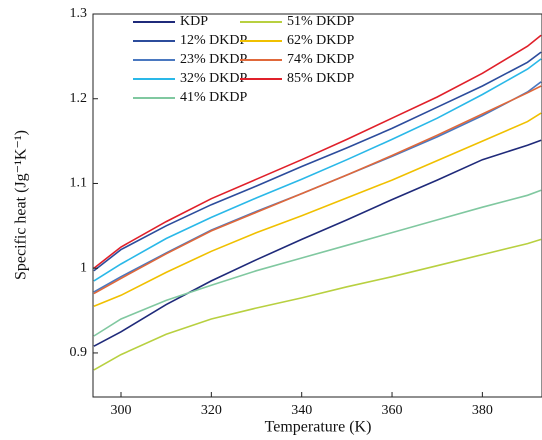 The image size is (542, 440). What do you see at coordinates (392, 410) in the screenshot?
I see `x-tick-label: 360` at bounding box center [392, 410].